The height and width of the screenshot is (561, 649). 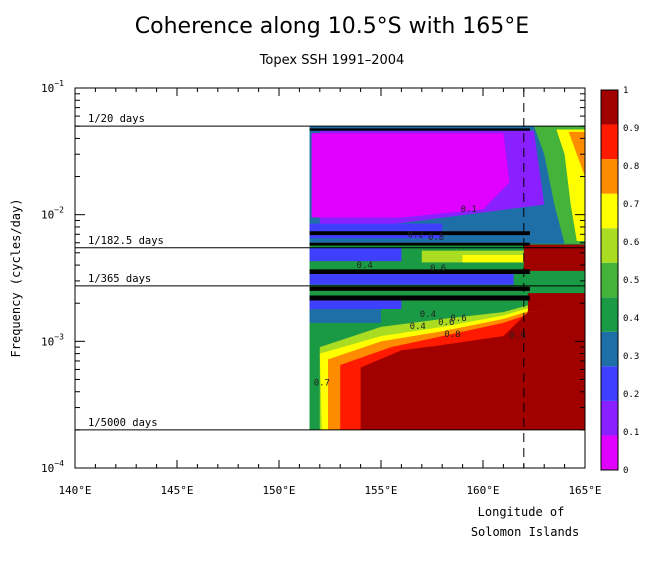 I want to click on band-hf-orange, so click(x=576, y=154).